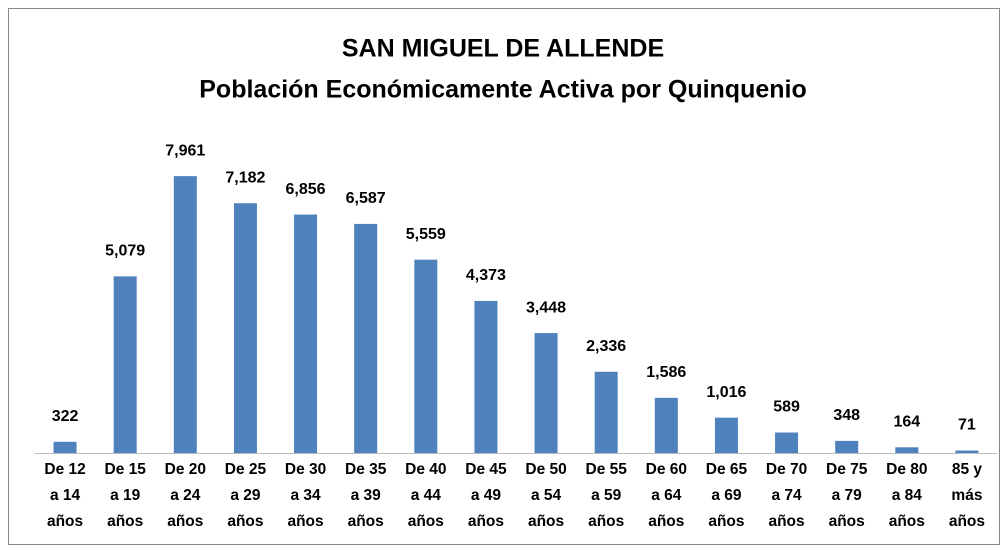 Image resolution: width=1005 pixels, height=550 pixels. Describe the element at coordinates (606, 346) in the screenshot. I see `data-label: 2,336` at that location.